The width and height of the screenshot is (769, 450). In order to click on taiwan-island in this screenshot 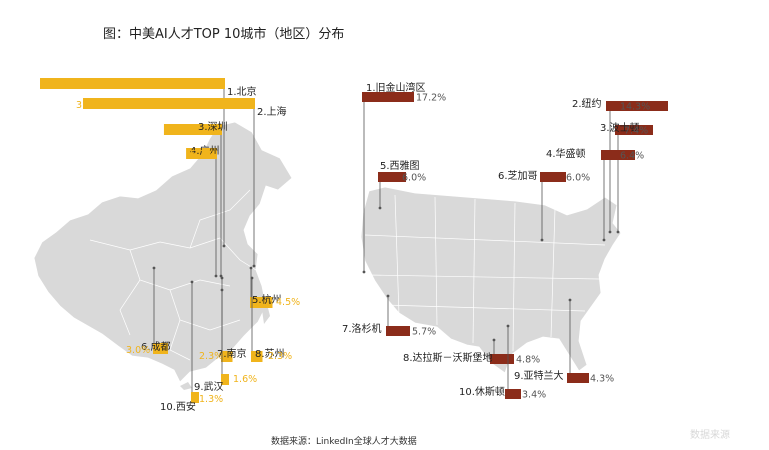, I will do `click(266, 314)`.